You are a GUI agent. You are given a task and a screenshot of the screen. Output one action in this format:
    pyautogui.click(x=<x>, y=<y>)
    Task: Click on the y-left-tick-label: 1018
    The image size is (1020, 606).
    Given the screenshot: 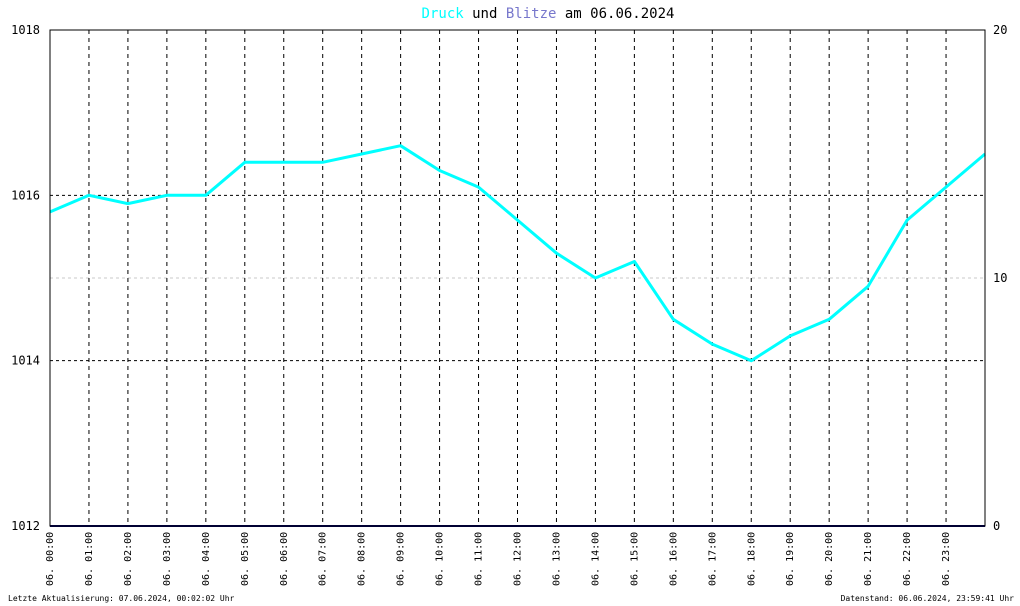 What is the action you would take?
    pyautogui.click(x=25, y=30)
    